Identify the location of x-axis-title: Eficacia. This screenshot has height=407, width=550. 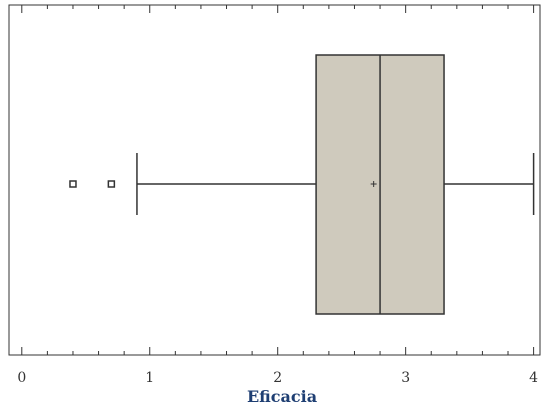
(282, 396).